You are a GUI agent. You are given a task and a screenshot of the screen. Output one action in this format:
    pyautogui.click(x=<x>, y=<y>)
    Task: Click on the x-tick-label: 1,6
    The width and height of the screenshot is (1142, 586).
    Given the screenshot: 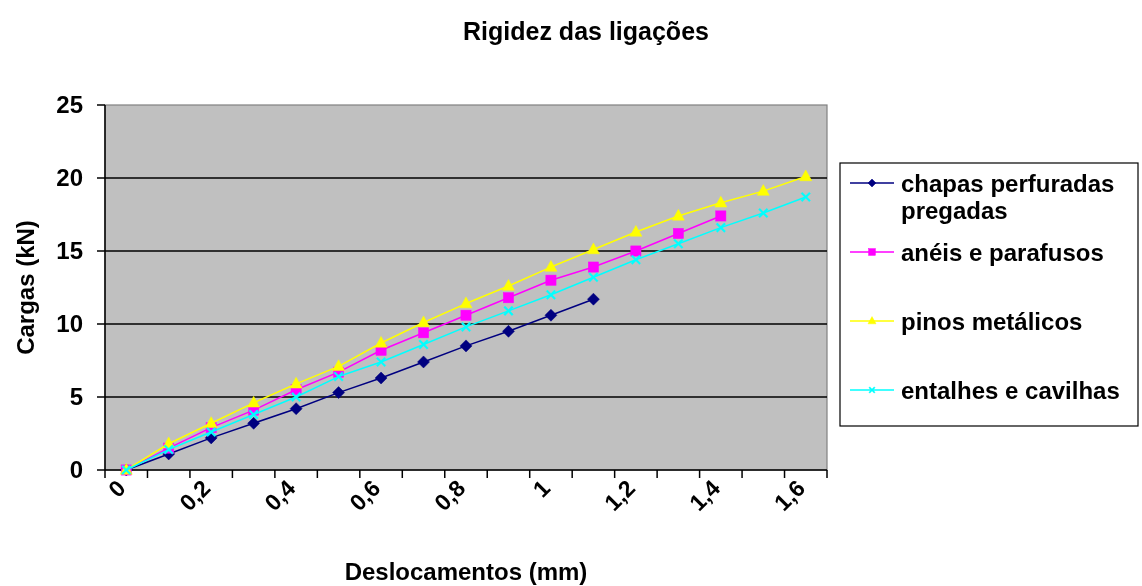 What is the action you would take?
    pyautogui.click(x=789, y=495)
    